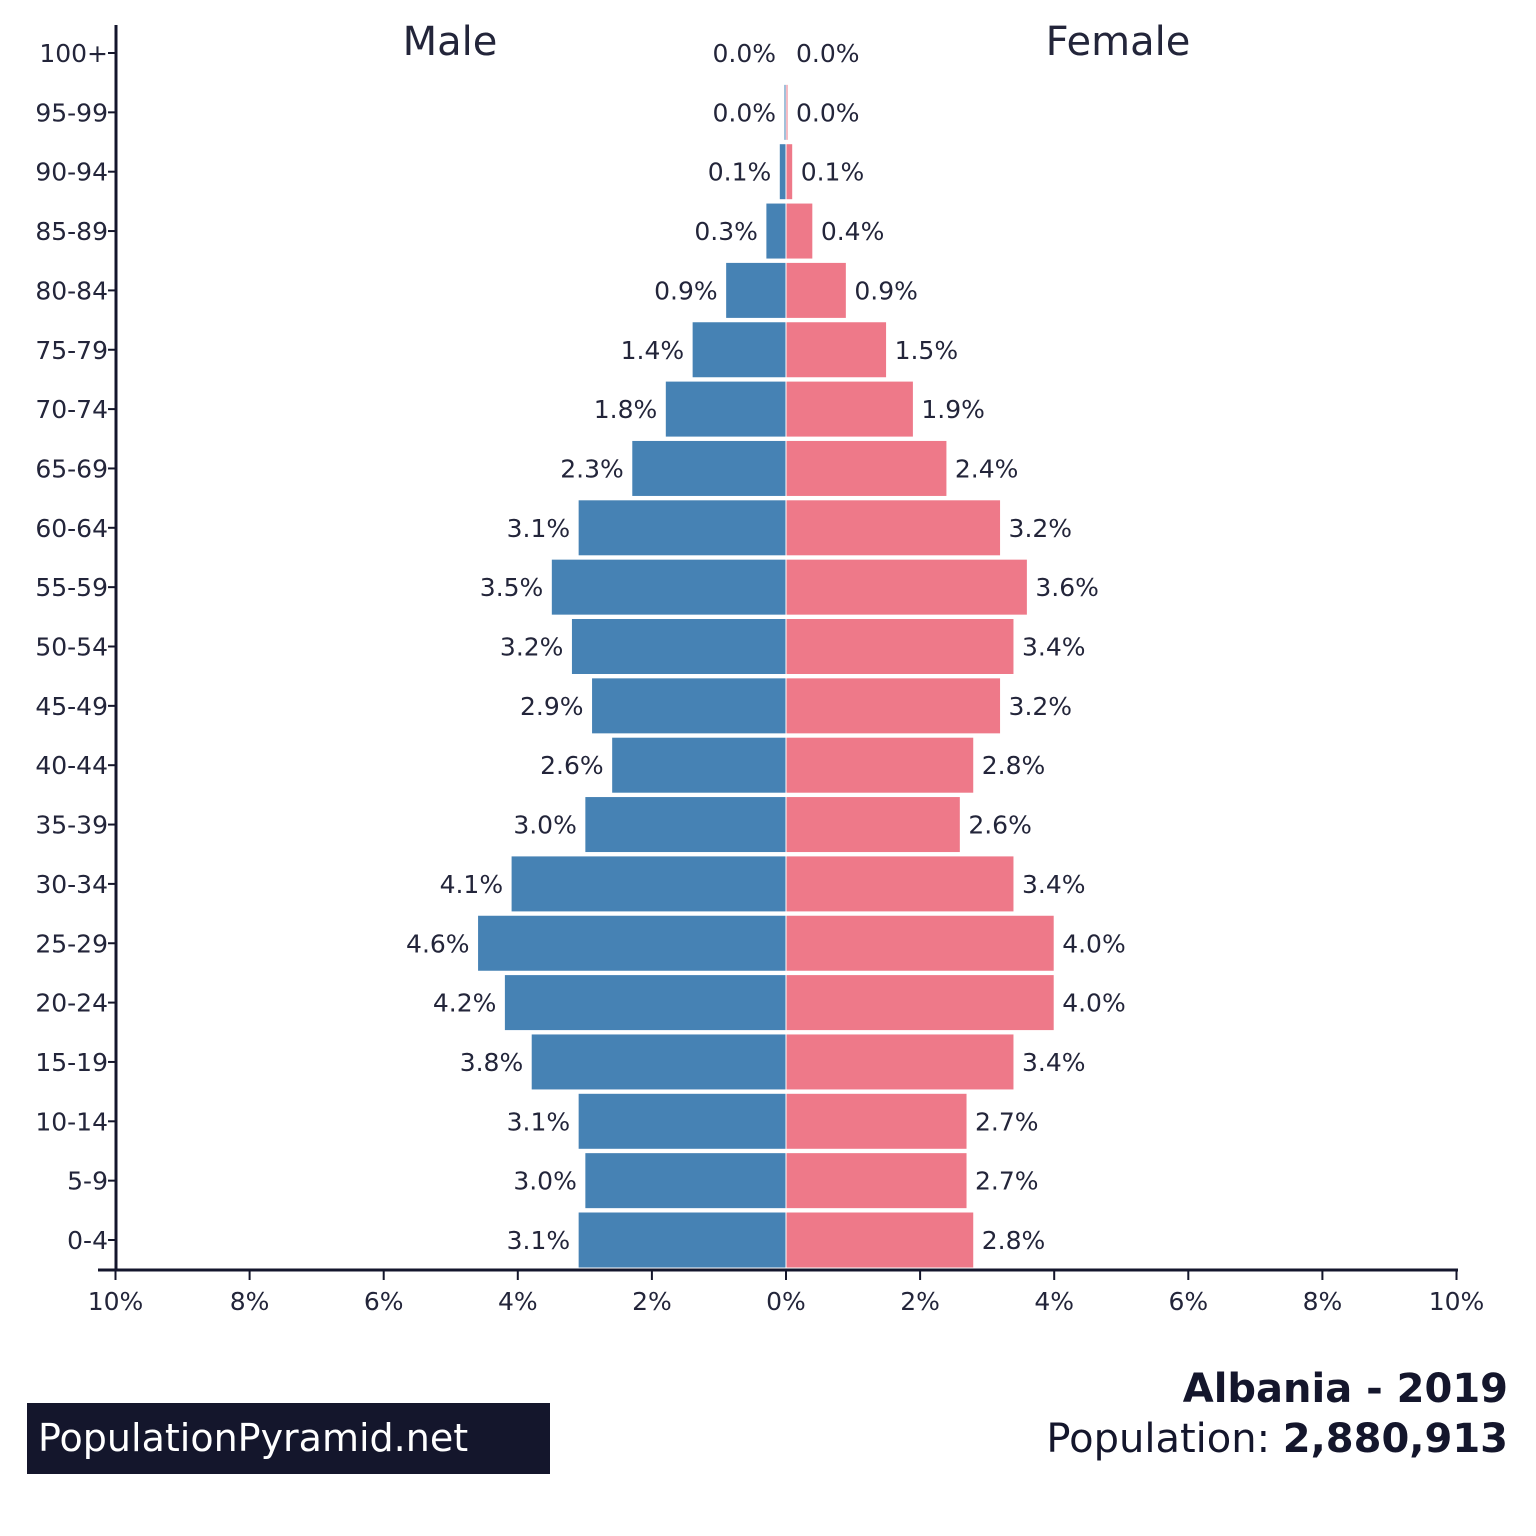  I want to click on y-tick-label: 95-99, so click(71, 112).